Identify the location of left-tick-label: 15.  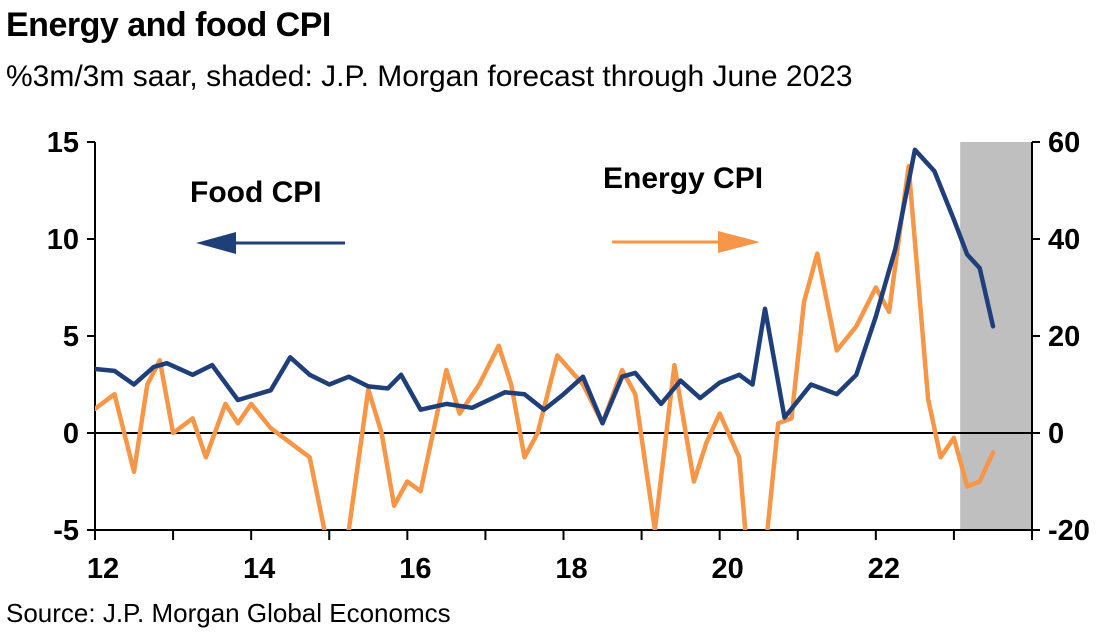
(63, 143).